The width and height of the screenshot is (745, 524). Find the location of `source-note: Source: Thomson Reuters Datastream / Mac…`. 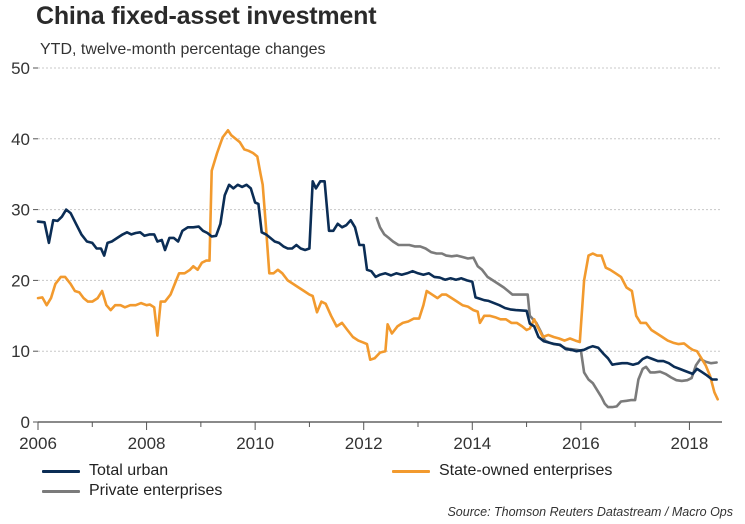

source-note: Source: Thomson Reuters Datastream / Mac… is located at coordinates (590, 512).